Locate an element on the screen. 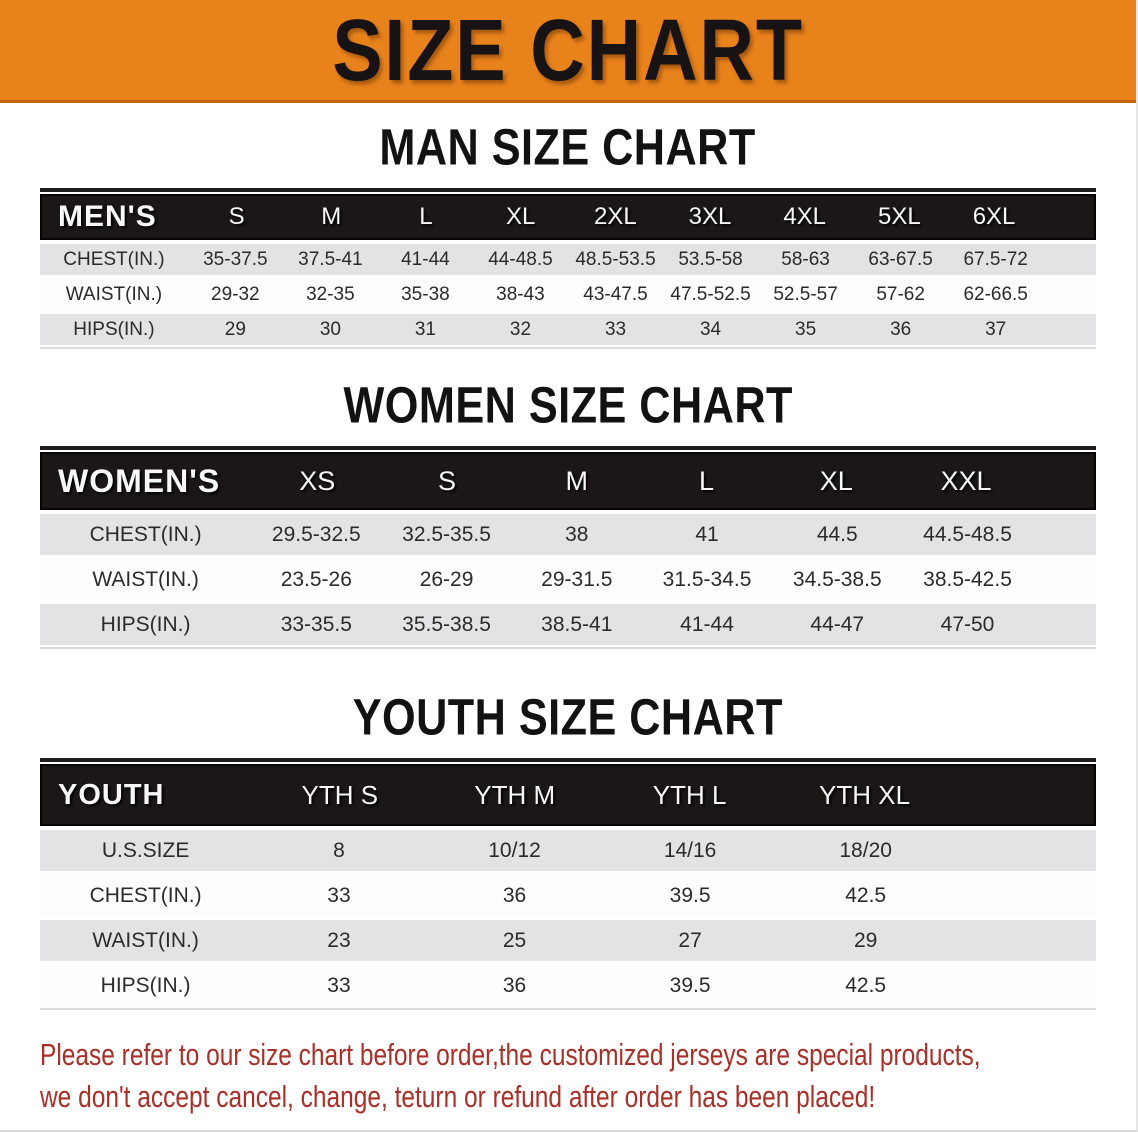 The image size is (1138, 1132). size-value: 27 is located at coordinates (690, 940).